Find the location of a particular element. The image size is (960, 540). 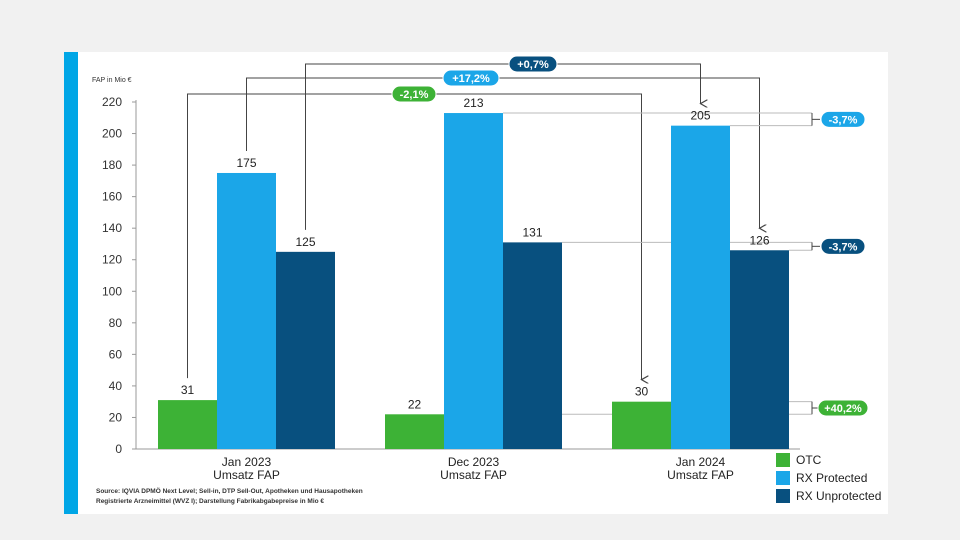

y-tick-label: 120 is located at coordinates (112, 260).